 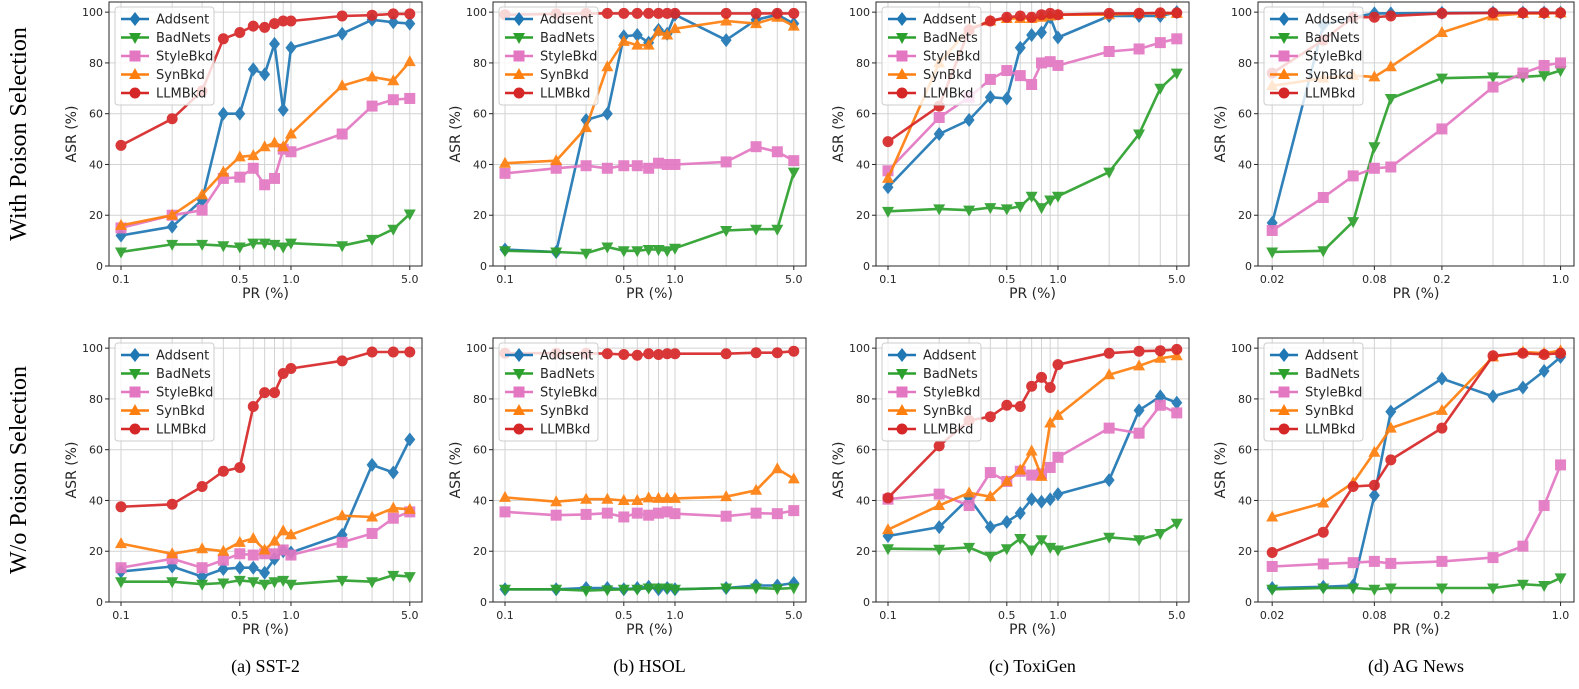 I want to click on legend-item-llmbkd: LLMBkd, so click(x=930, y=94).